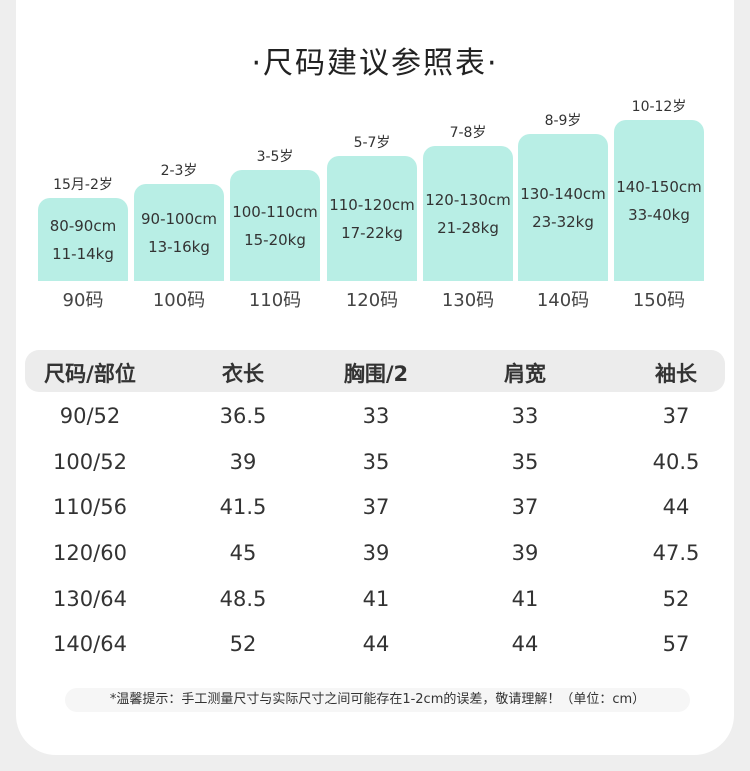 The height and width of the screenshot is (771, 750). What do you see at coordinates (90, 599) in the screenshot?
I see `table-cell: 130/64` at bounding box center [90, 599].